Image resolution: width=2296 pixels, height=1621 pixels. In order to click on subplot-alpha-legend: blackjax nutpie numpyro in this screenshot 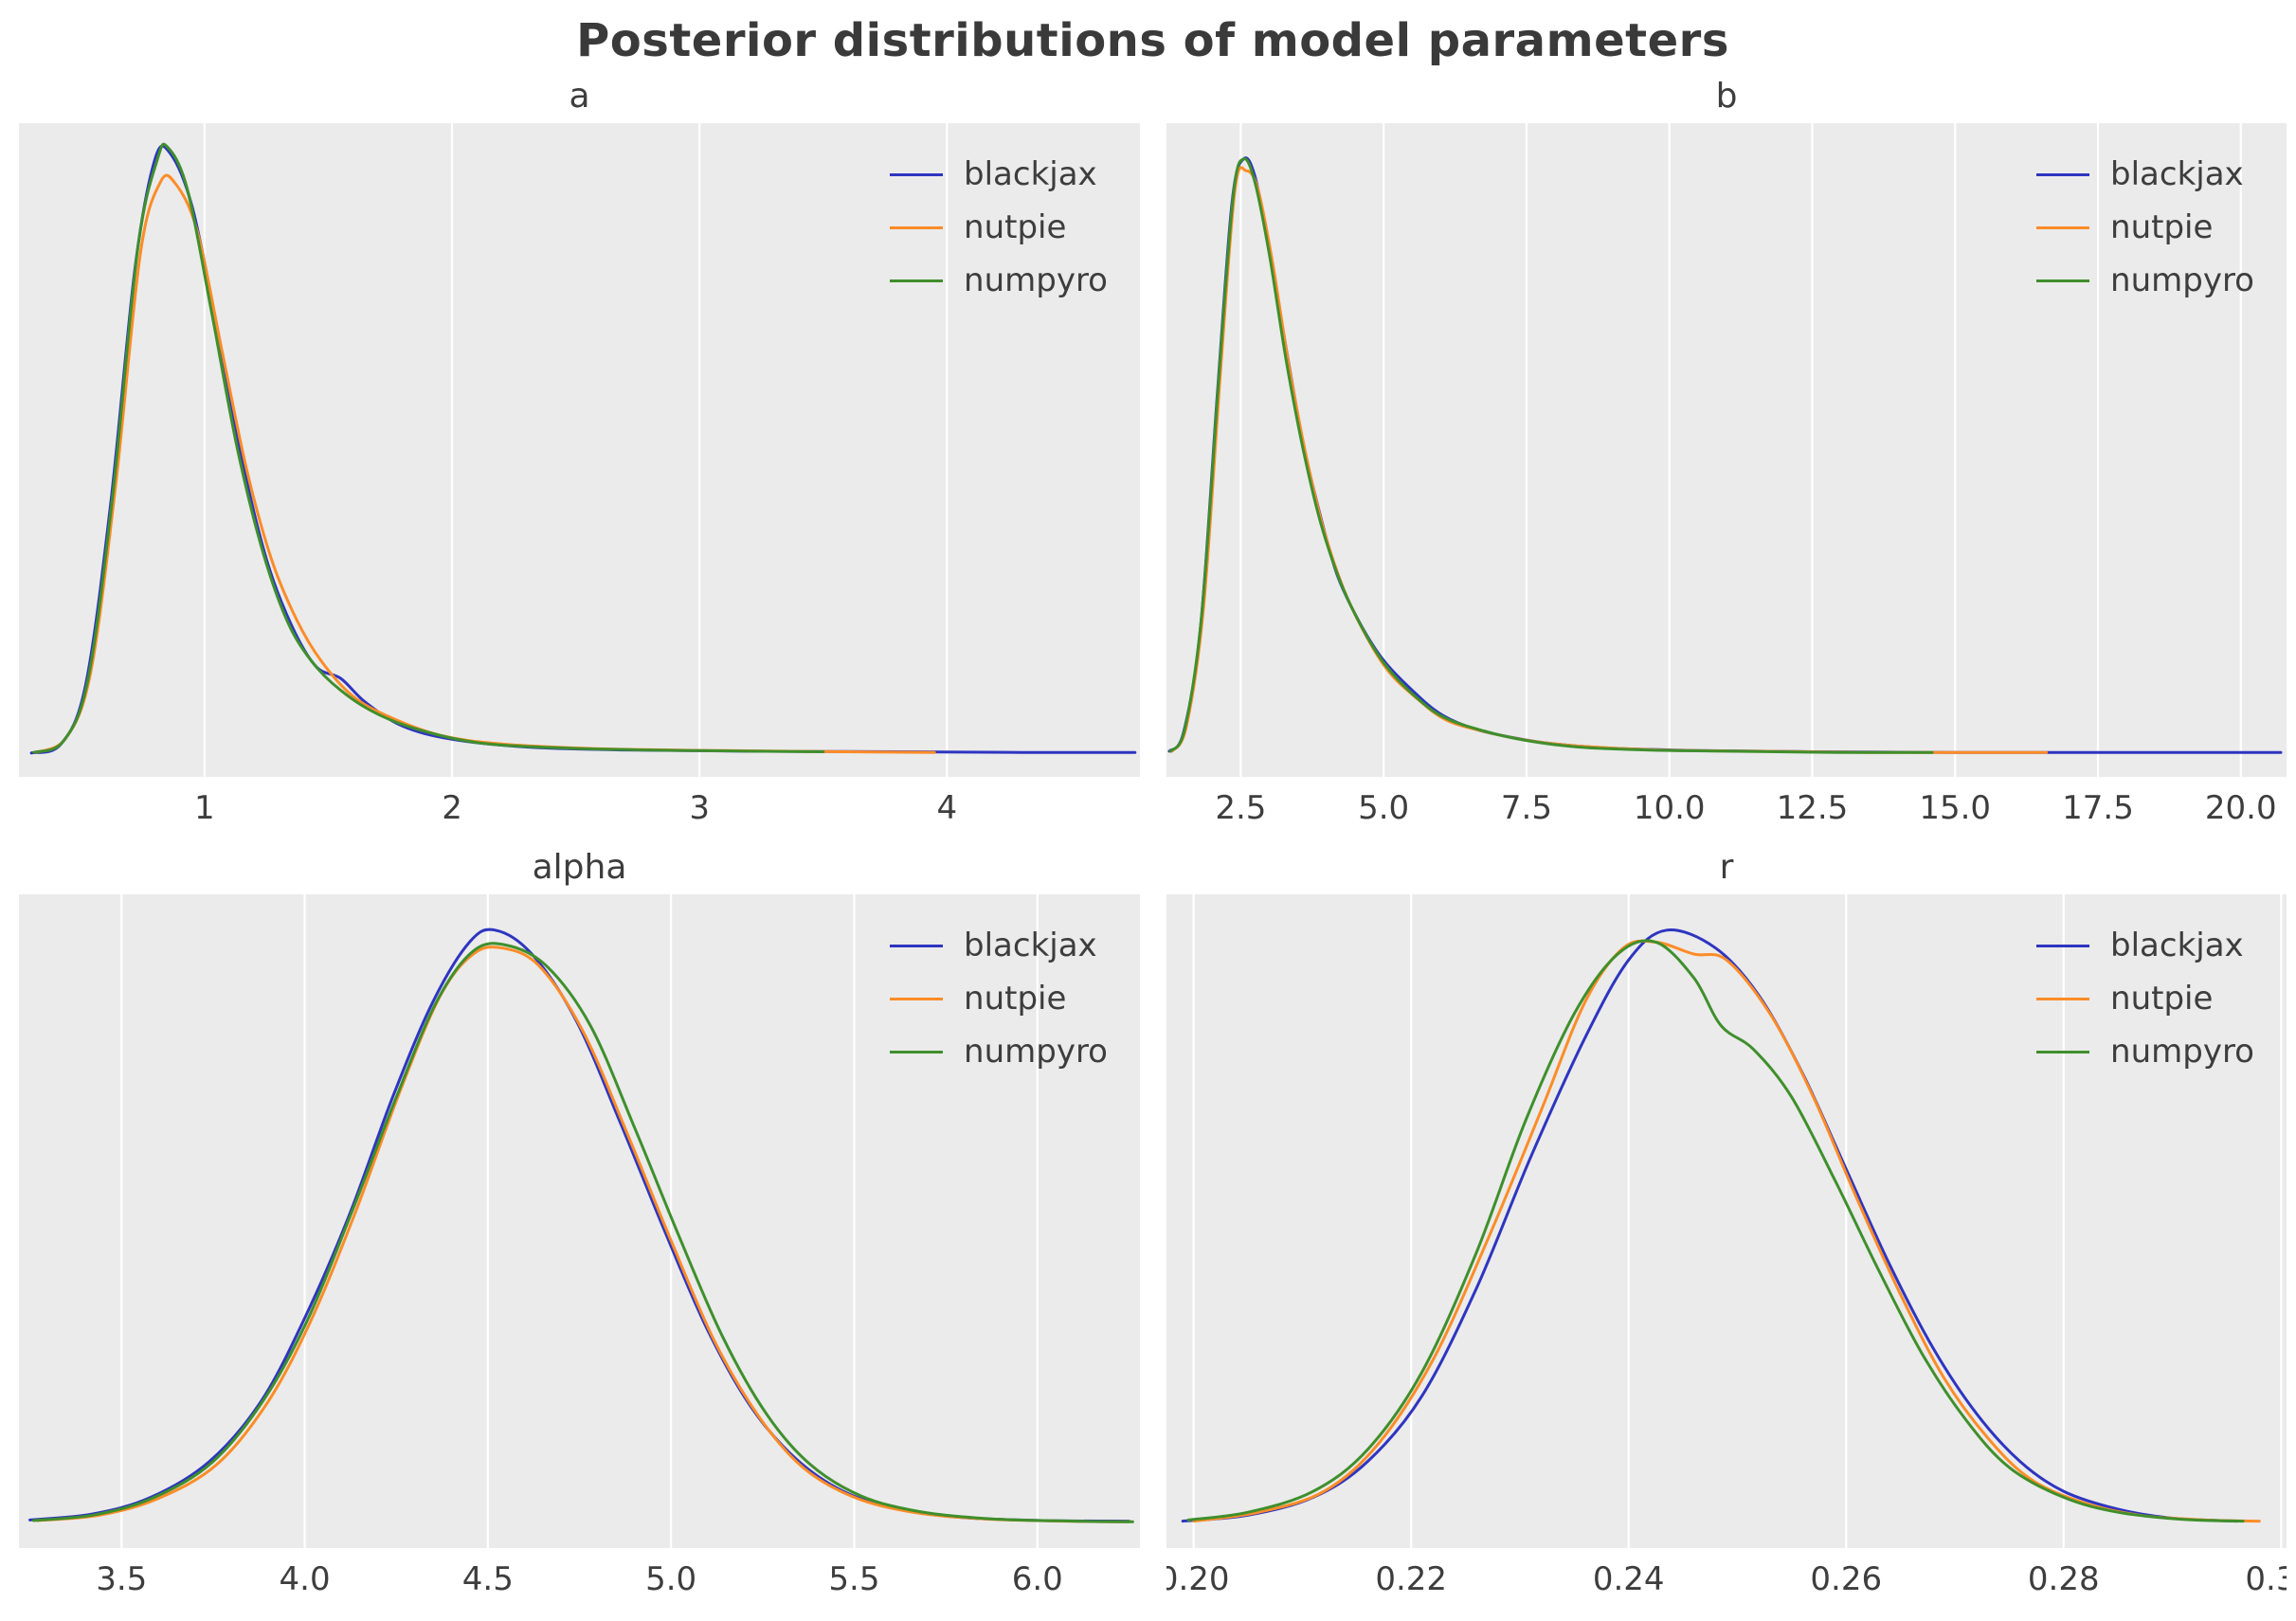, I will do `click(999, 998)`.